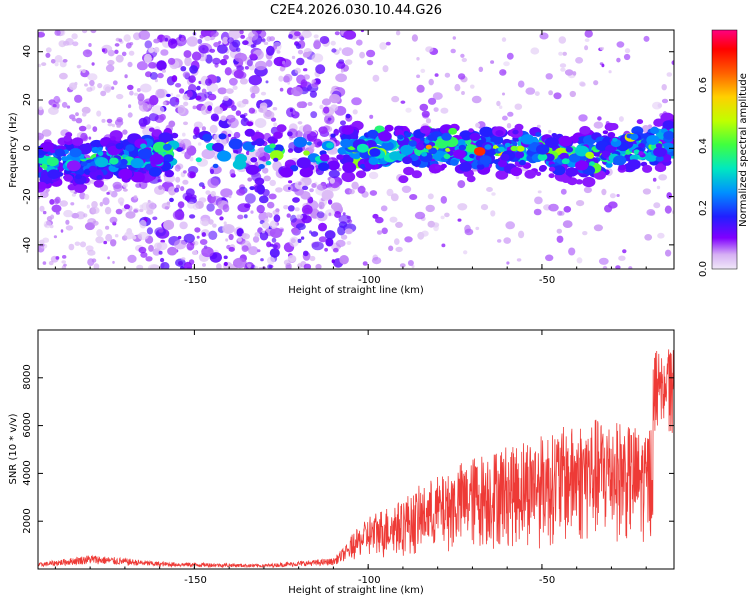 The width and height of the screenshot is (750, 600). What do you see at coordinates (27, 424) in the screenshot?
I see `bottom-ytick-label: 6000` at bounding box center [27, 424].